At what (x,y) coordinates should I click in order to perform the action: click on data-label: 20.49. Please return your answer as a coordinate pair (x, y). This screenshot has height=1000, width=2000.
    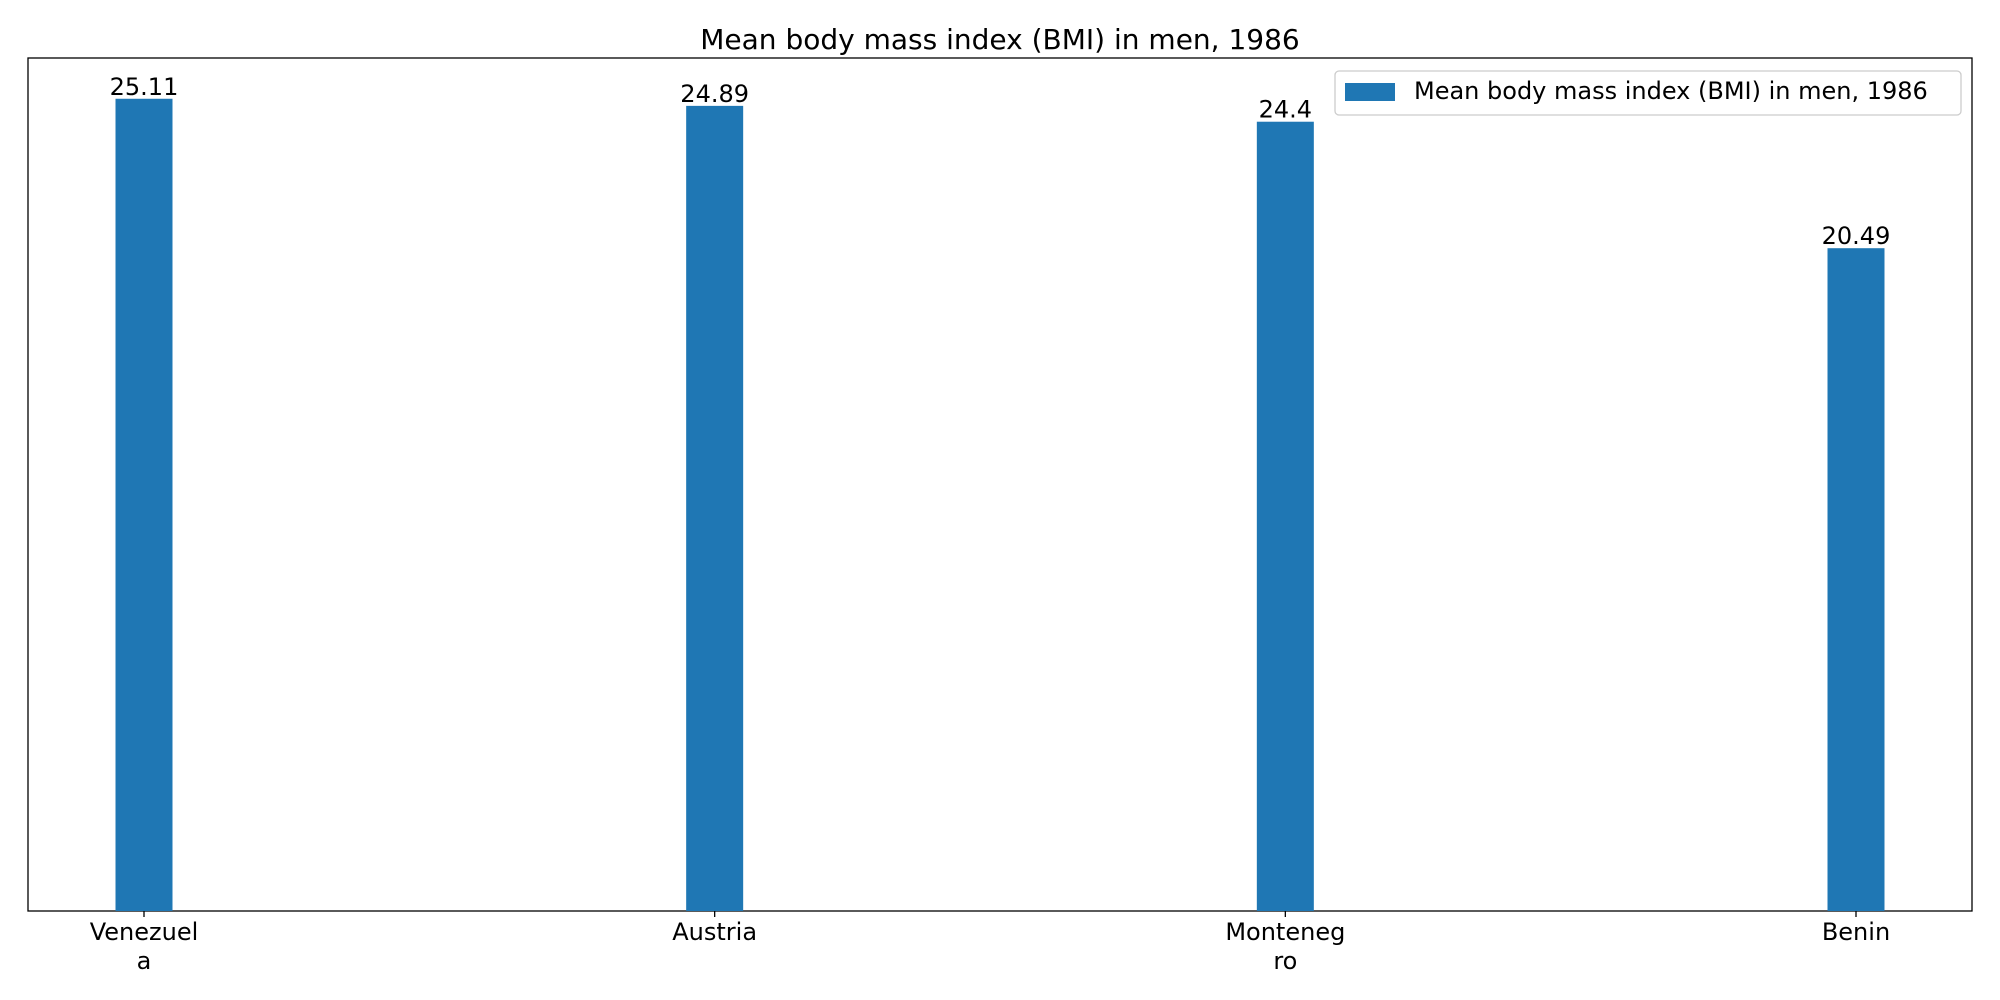
    Looking at the image, I should click on (1856, 236).